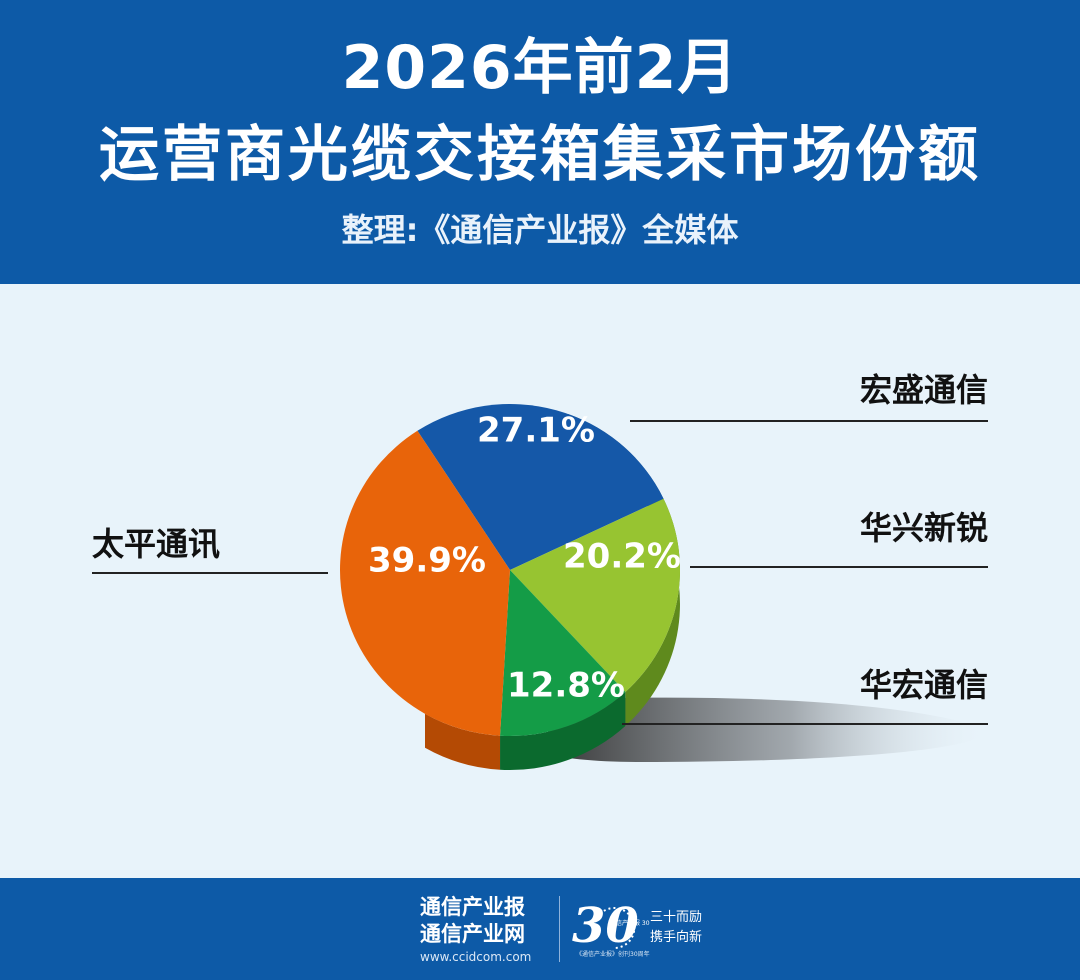  I want to click on slice-2-华兴新锐, so click(595, 595).